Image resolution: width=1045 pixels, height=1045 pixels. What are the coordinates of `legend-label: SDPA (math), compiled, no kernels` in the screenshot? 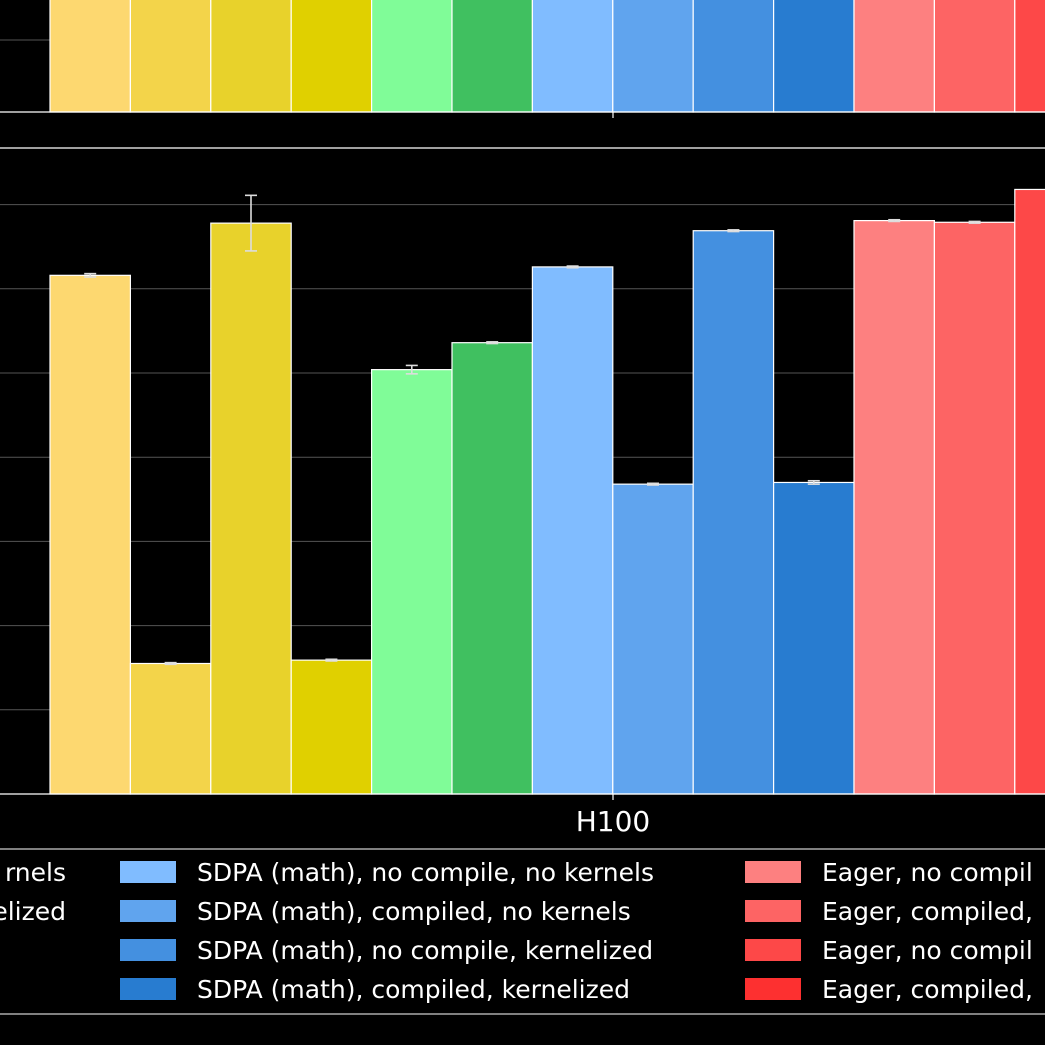 It's located at (414, 911).